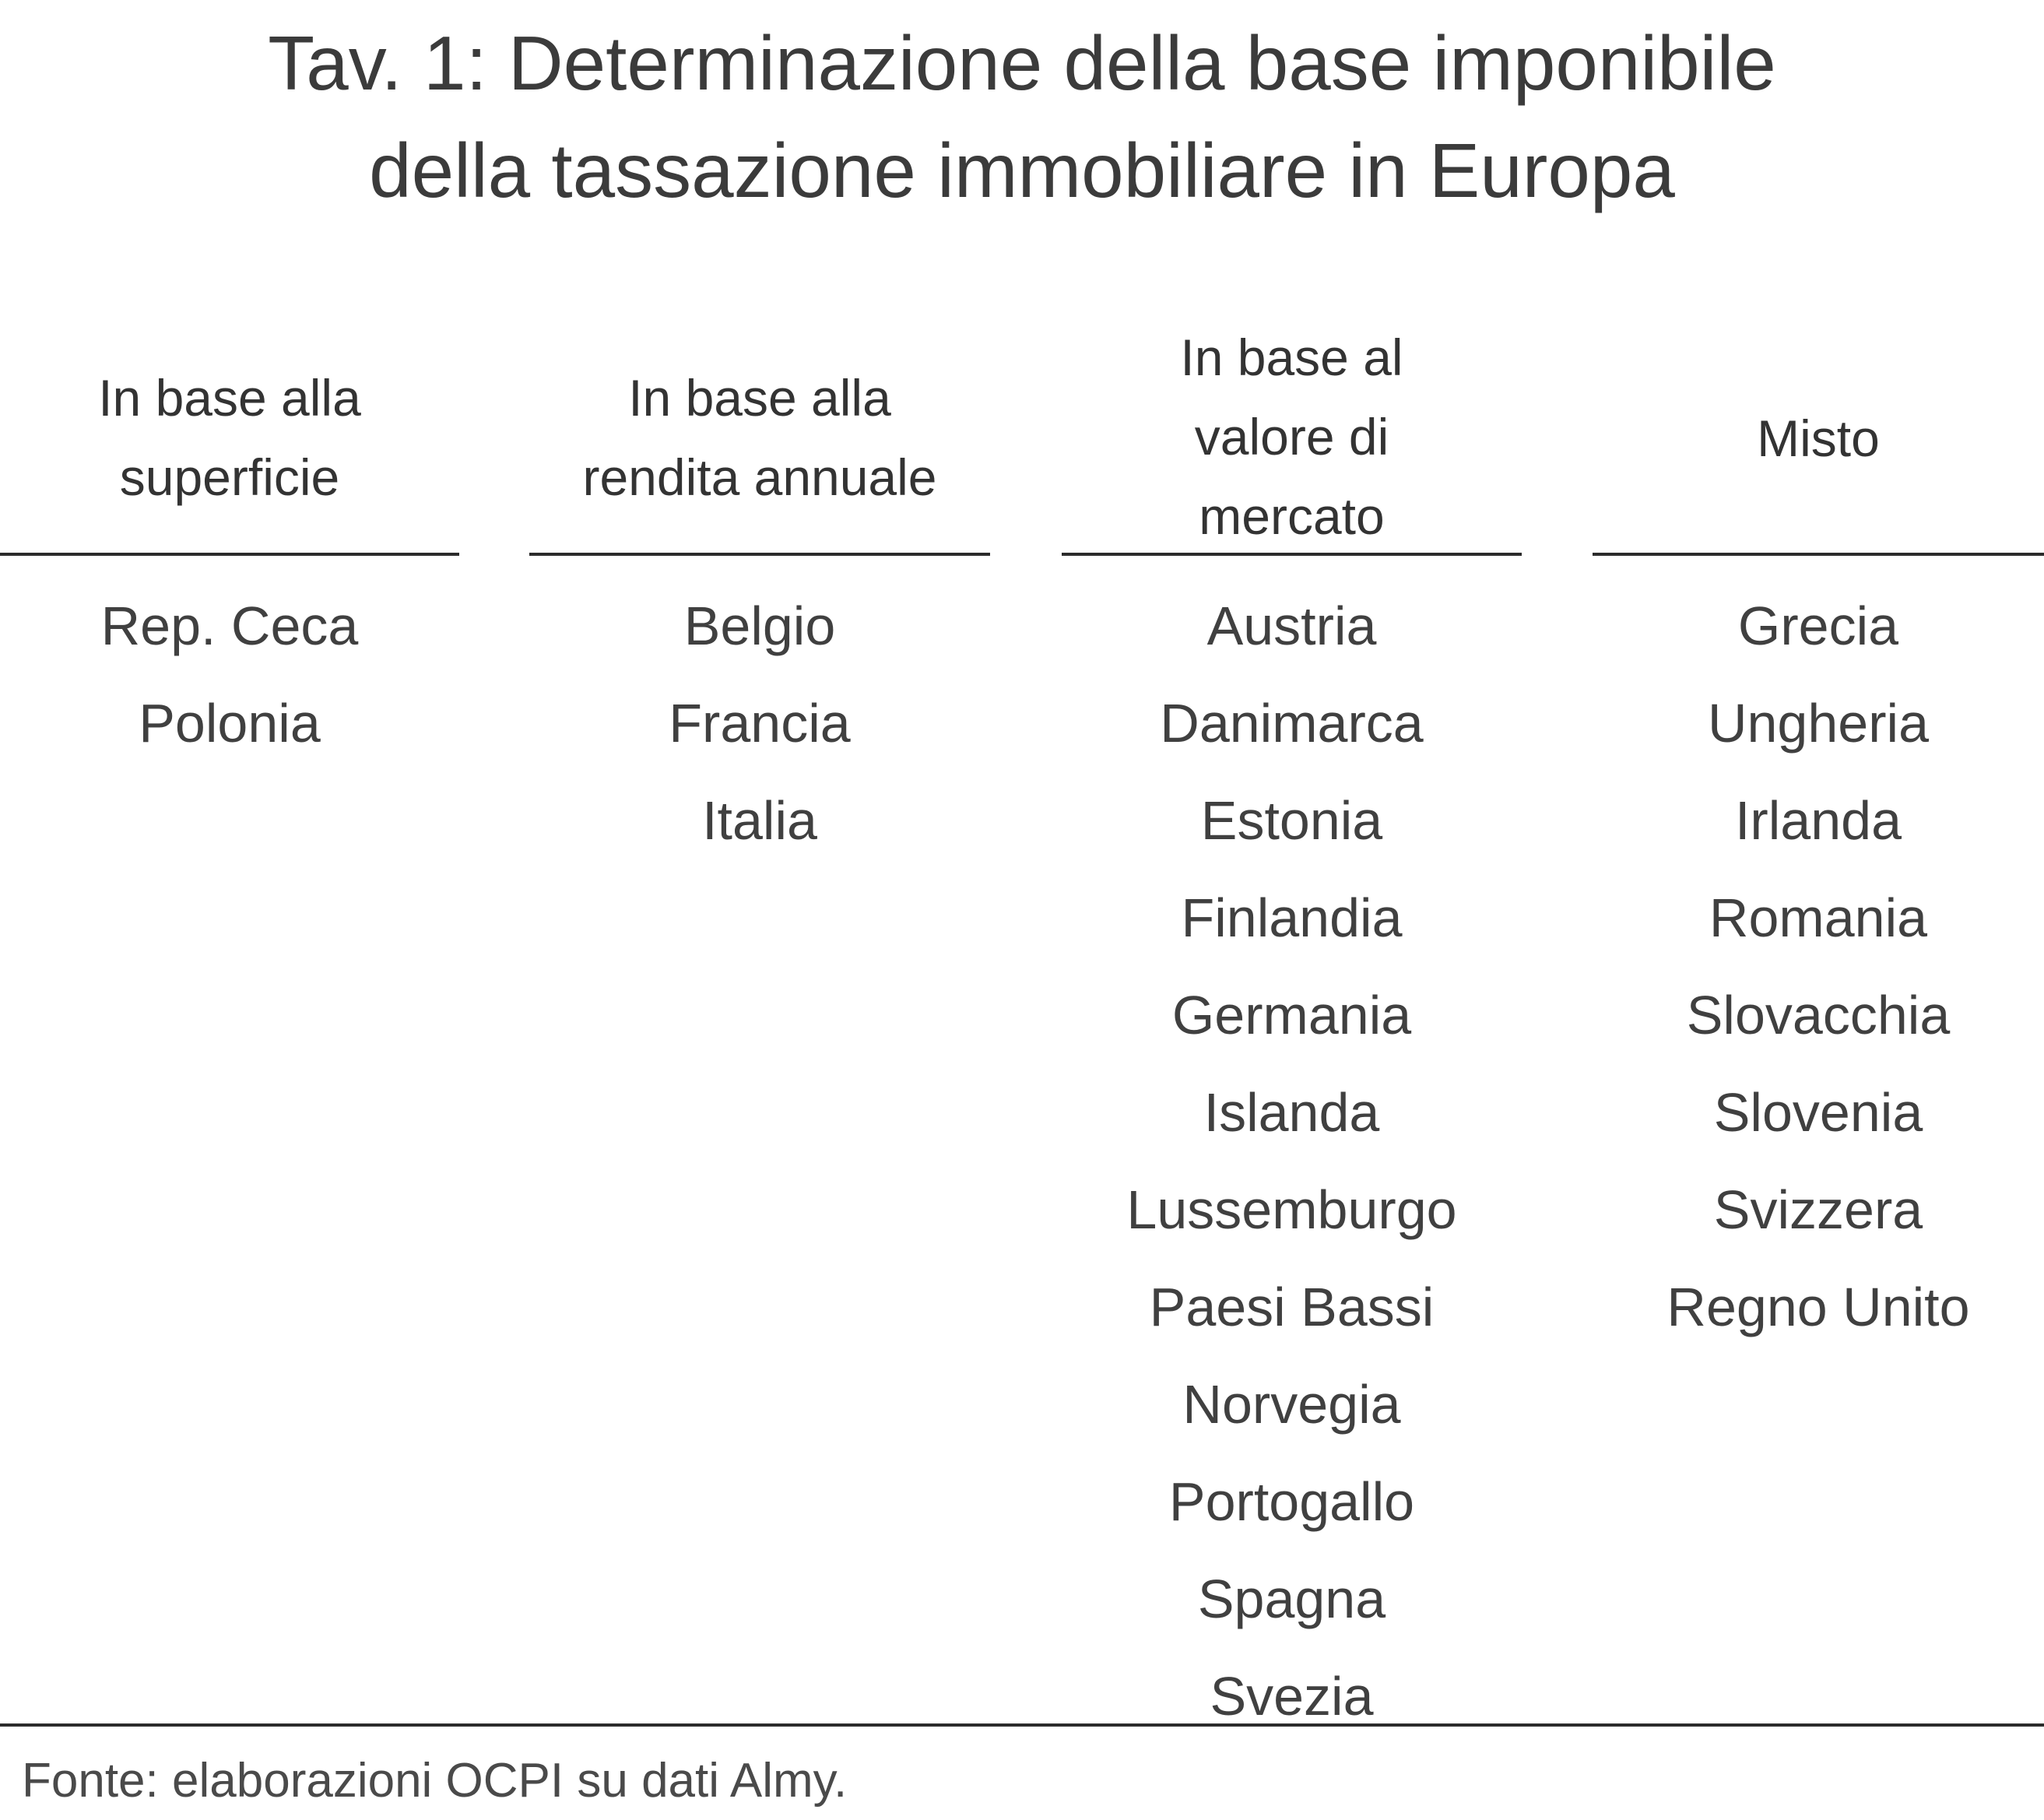 Image resolution: width=2044 pixels, height=1820 pixels. Describe the element at coordinates (1292, 918) in the screenshot. I see `list-item: Finlandia` at that location.